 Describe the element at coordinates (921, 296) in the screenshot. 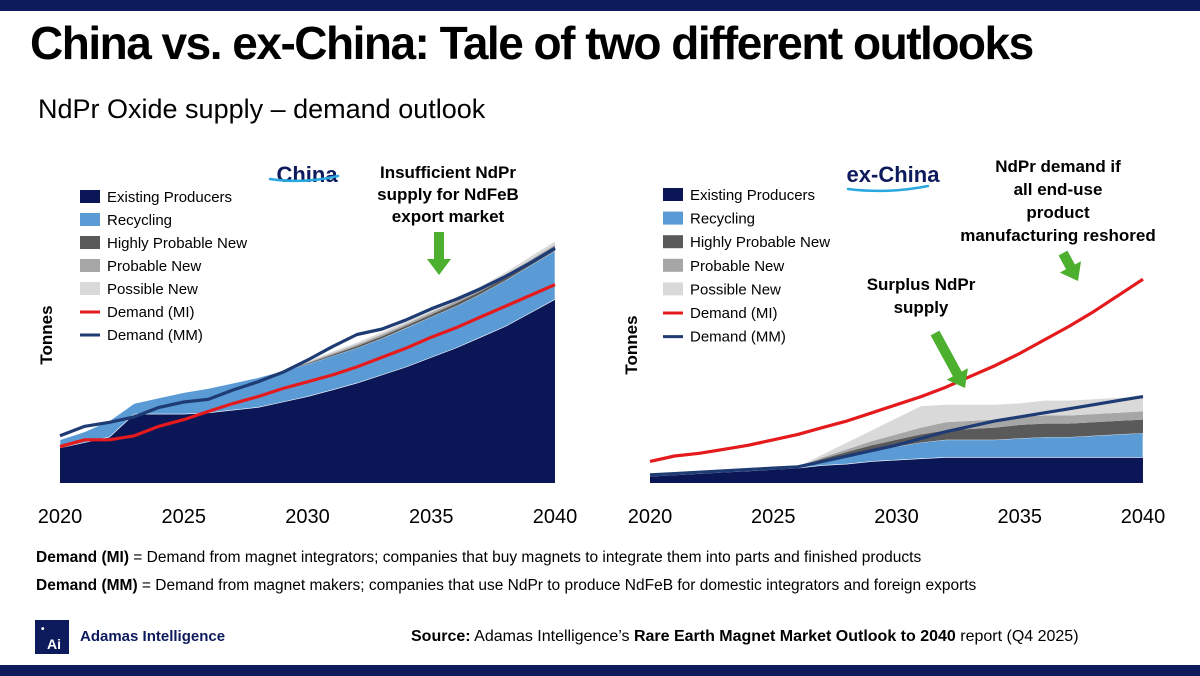

I see `chart-annotation: Surplus NdPr supply` at that location.